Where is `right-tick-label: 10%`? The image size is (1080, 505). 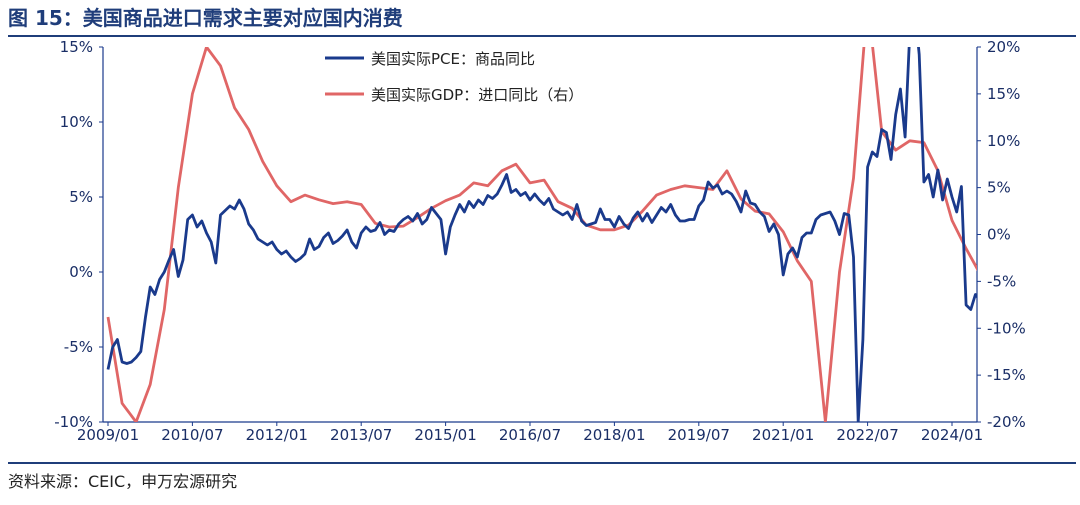 right-tick-label: 10% is located at coordinates (1003, 141).